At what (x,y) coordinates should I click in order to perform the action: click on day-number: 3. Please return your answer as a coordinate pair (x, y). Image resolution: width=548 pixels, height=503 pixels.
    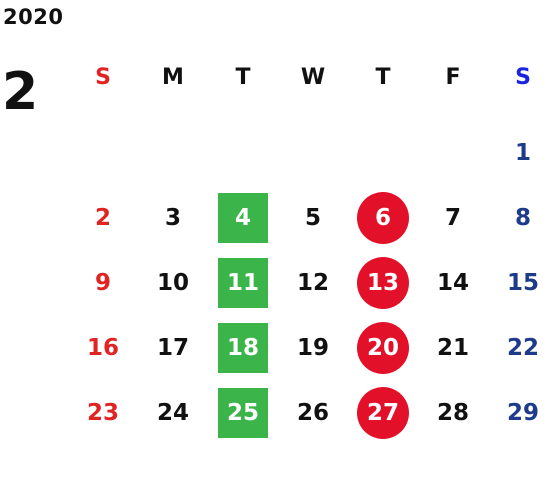
    Looking at the image, I should click on (172, 217).